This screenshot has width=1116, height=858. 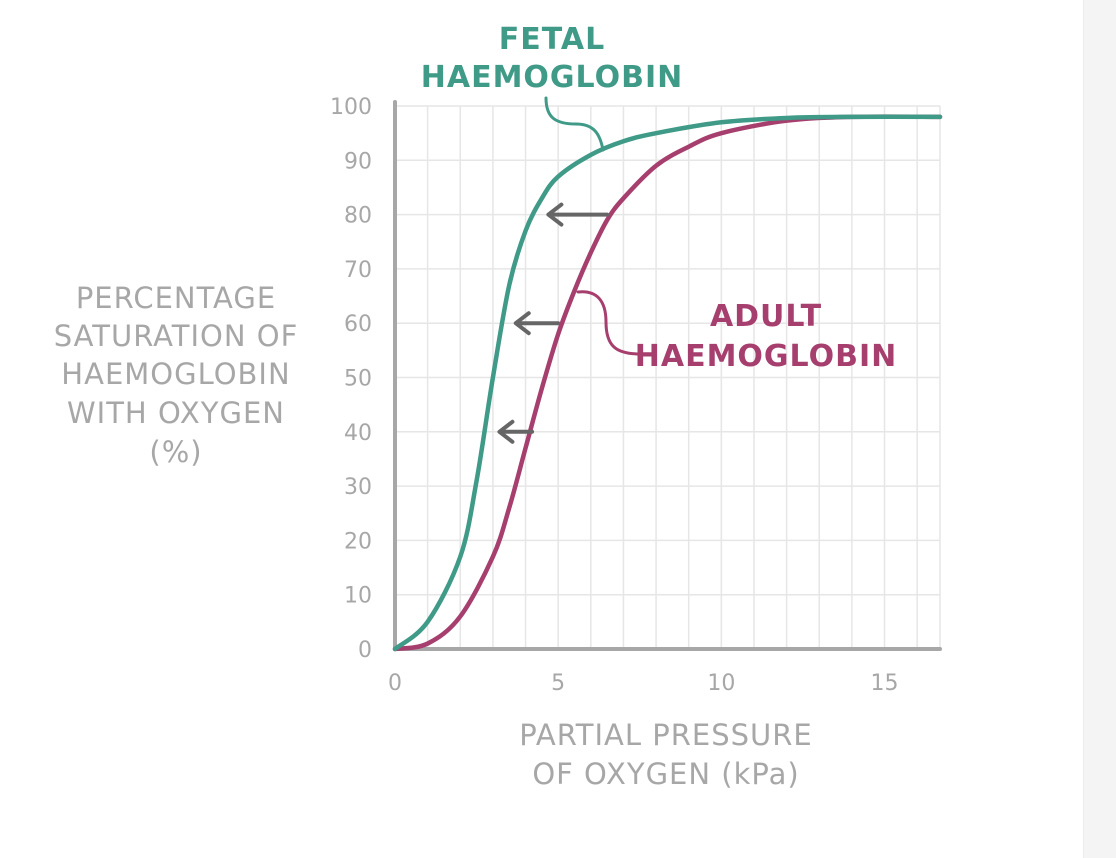 What do you see at coordinates (358, 324) in the screenshot?
I see `y-tick-label: 60` at bounding box center [358, 324].